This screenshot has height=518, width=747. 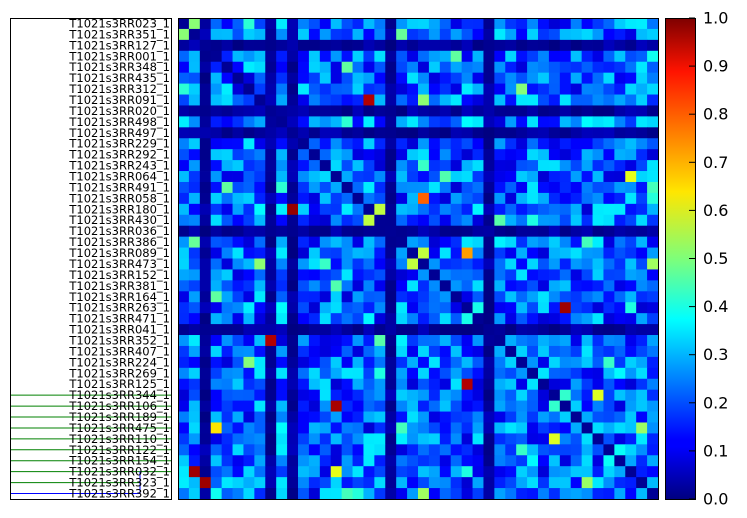 What do you see at coordinates (119, 395) in the screenshot?
I see `row-label: T1021s3RR344_1` at bounding box center [119, 395].